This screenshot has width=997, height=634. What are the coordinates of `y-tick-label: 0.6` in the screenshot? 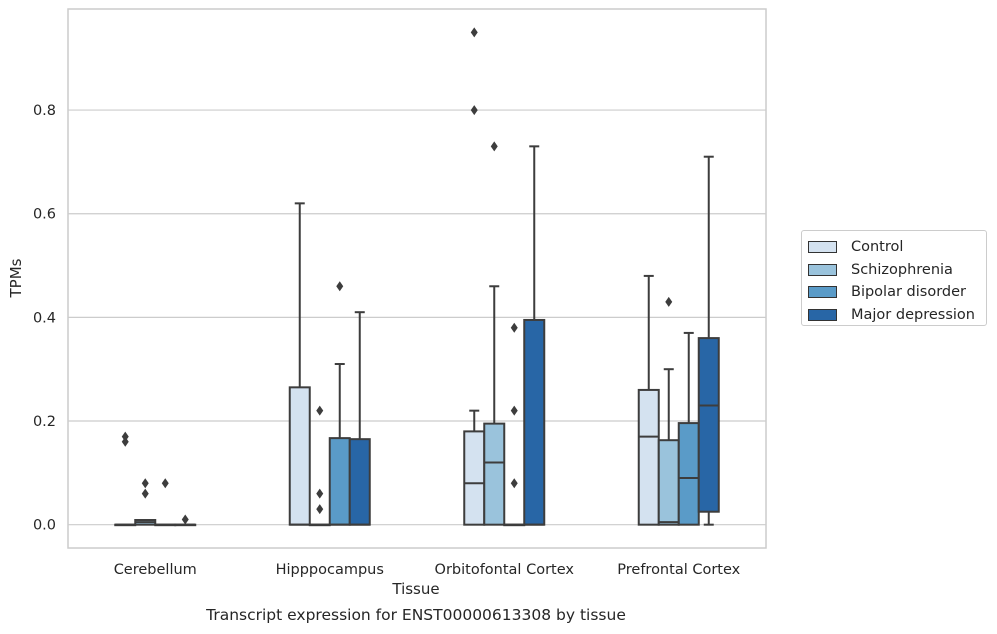 It's located at (44, 215).